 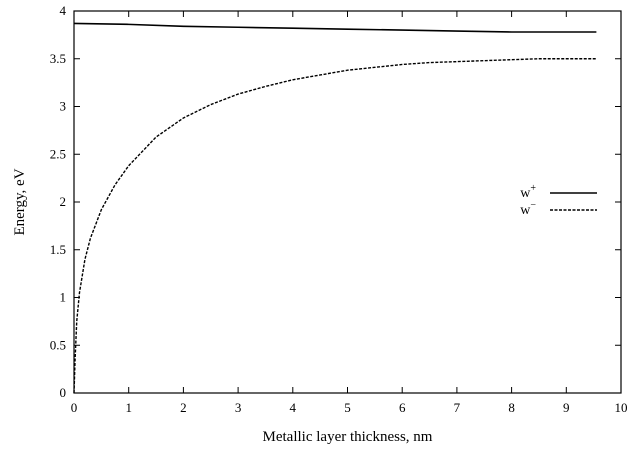 I want to click on x-axis-label: Metallic layer thickness, nm, so click(x=348, y=437).